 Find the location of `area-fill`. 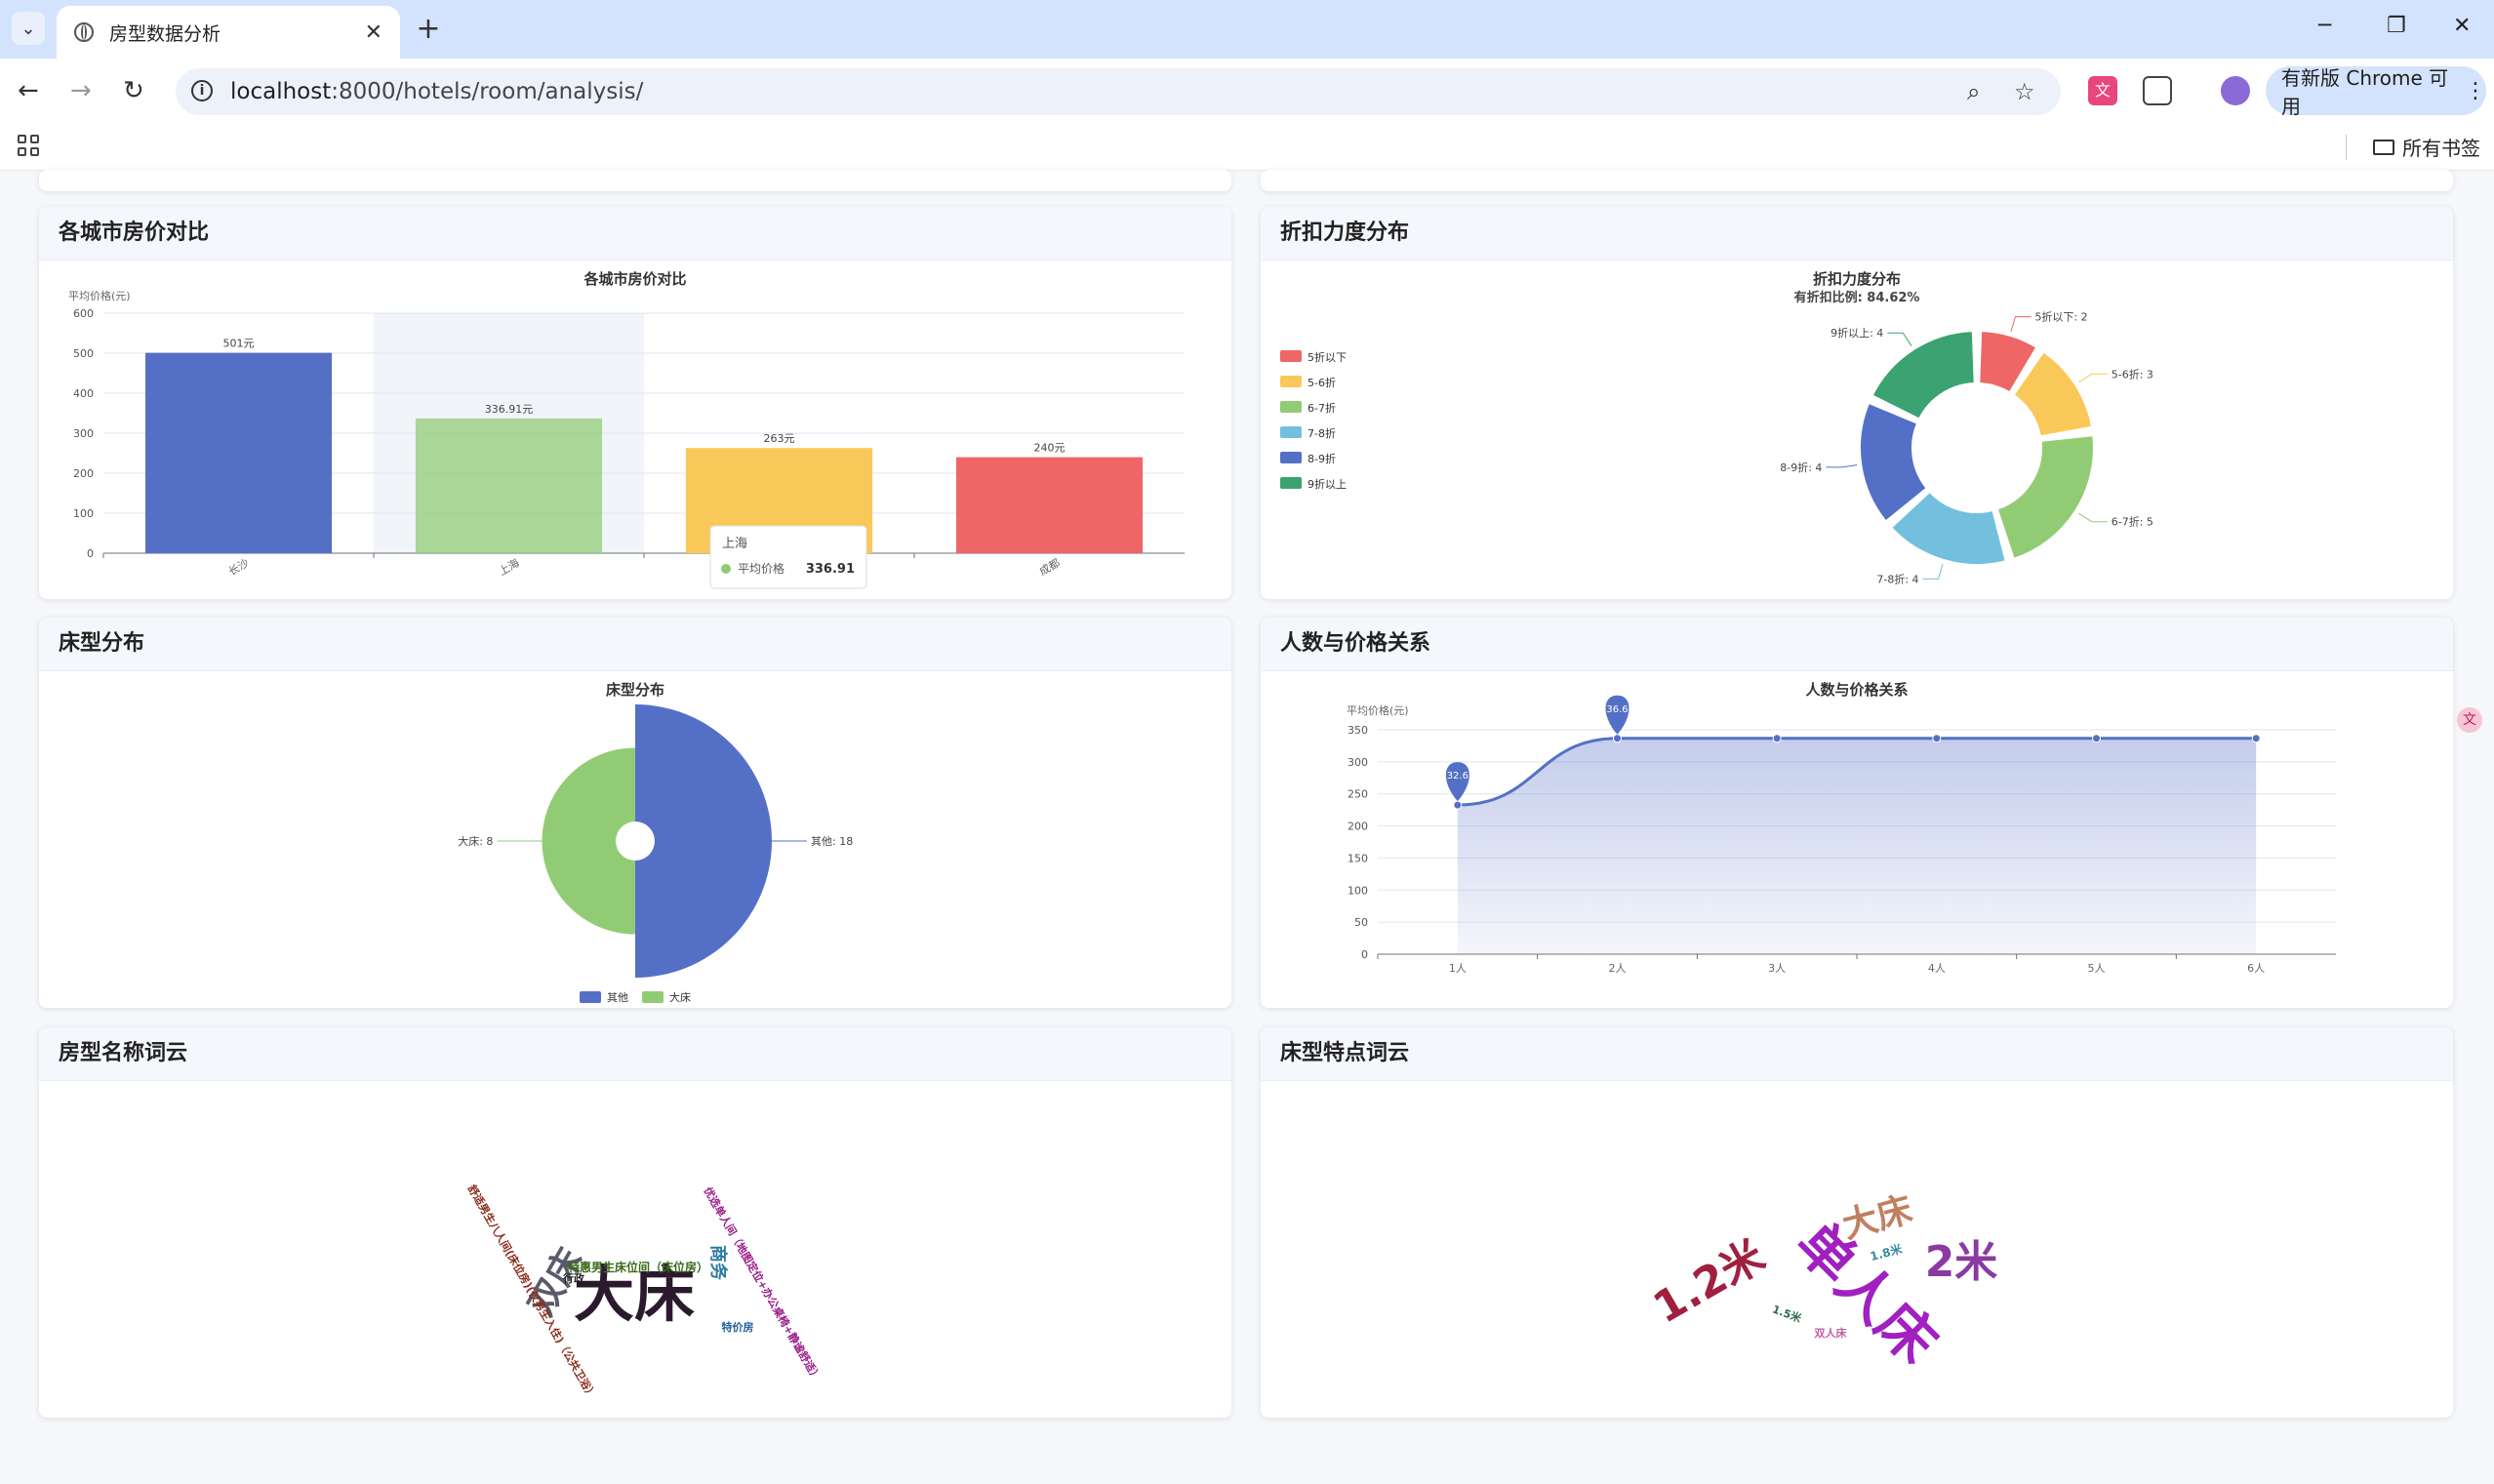

area-fill is located at coordinates (1857, 846).